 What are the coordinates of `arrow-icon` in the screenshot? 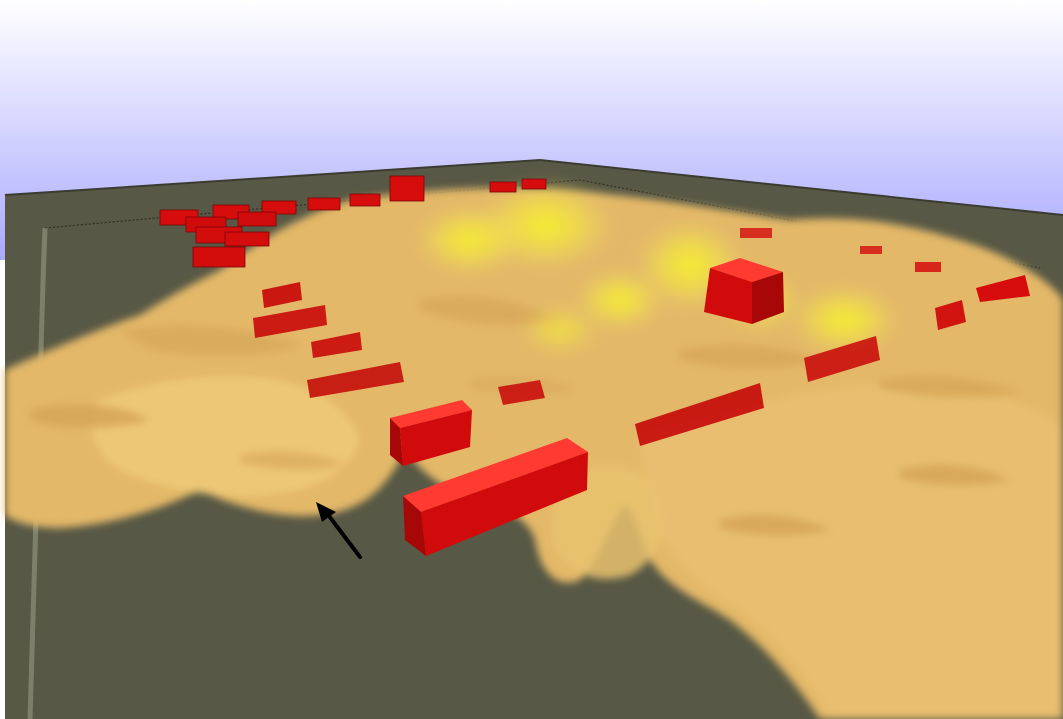 It's located at (339, 530).